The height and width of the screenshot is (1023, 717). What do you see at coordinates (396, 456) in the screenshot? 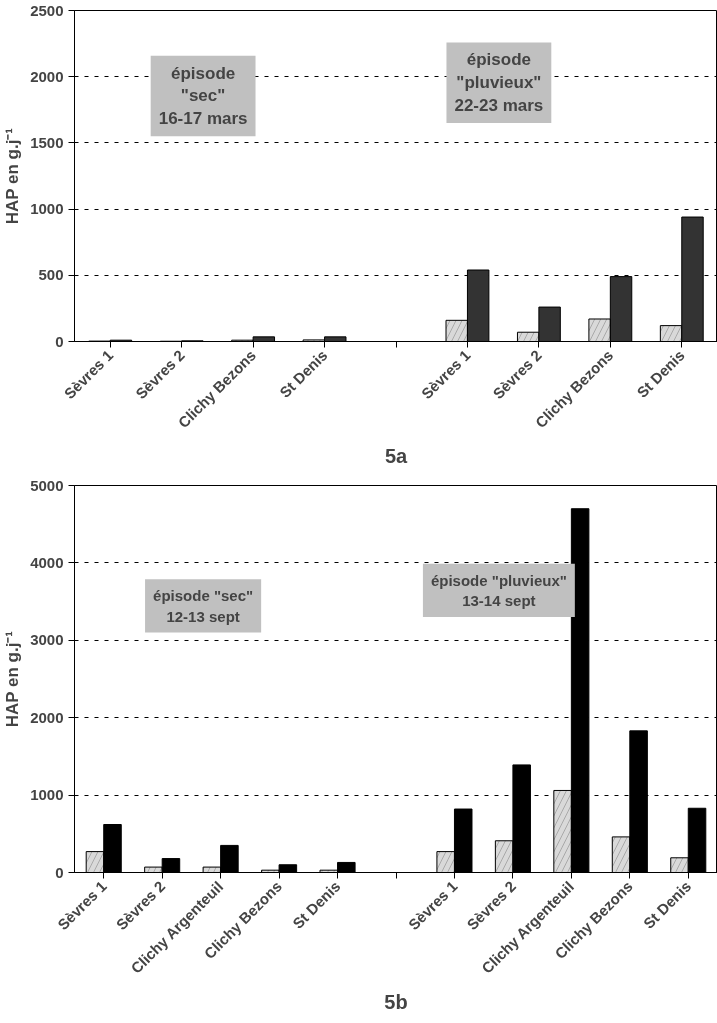
I see `x-axis-title: 5a` at bounding box center [396, 456].